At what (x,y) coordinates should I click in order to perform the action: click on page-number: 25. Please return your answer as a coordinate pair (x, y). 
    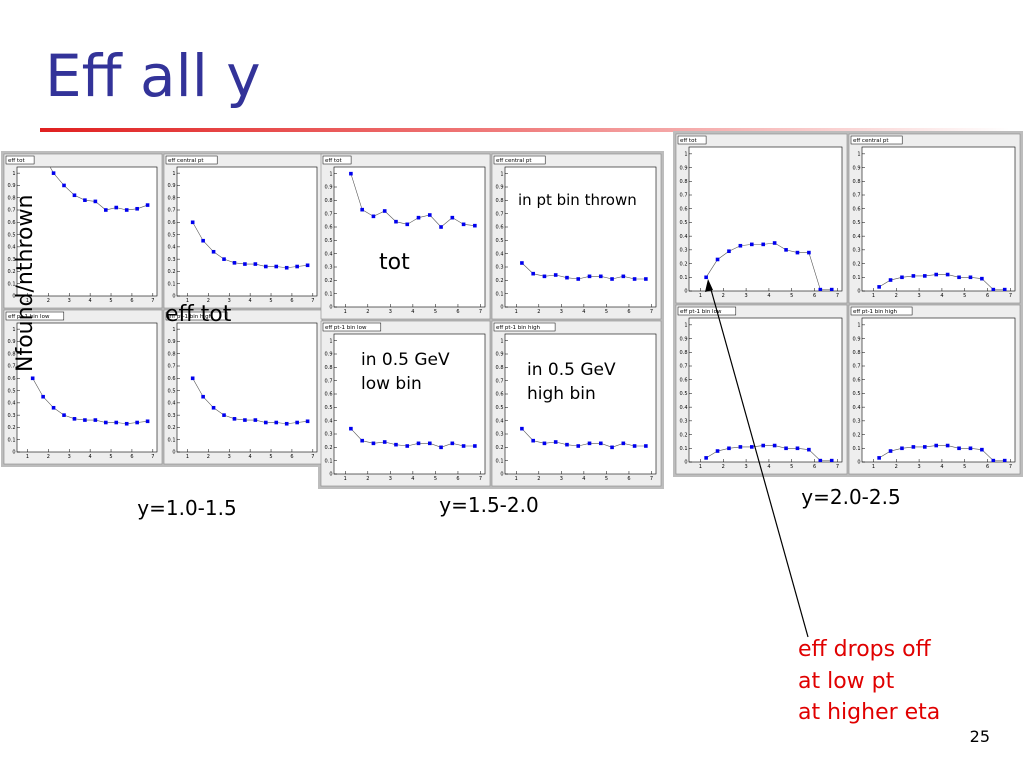
    Looking at the image, I should click on (980, 736).